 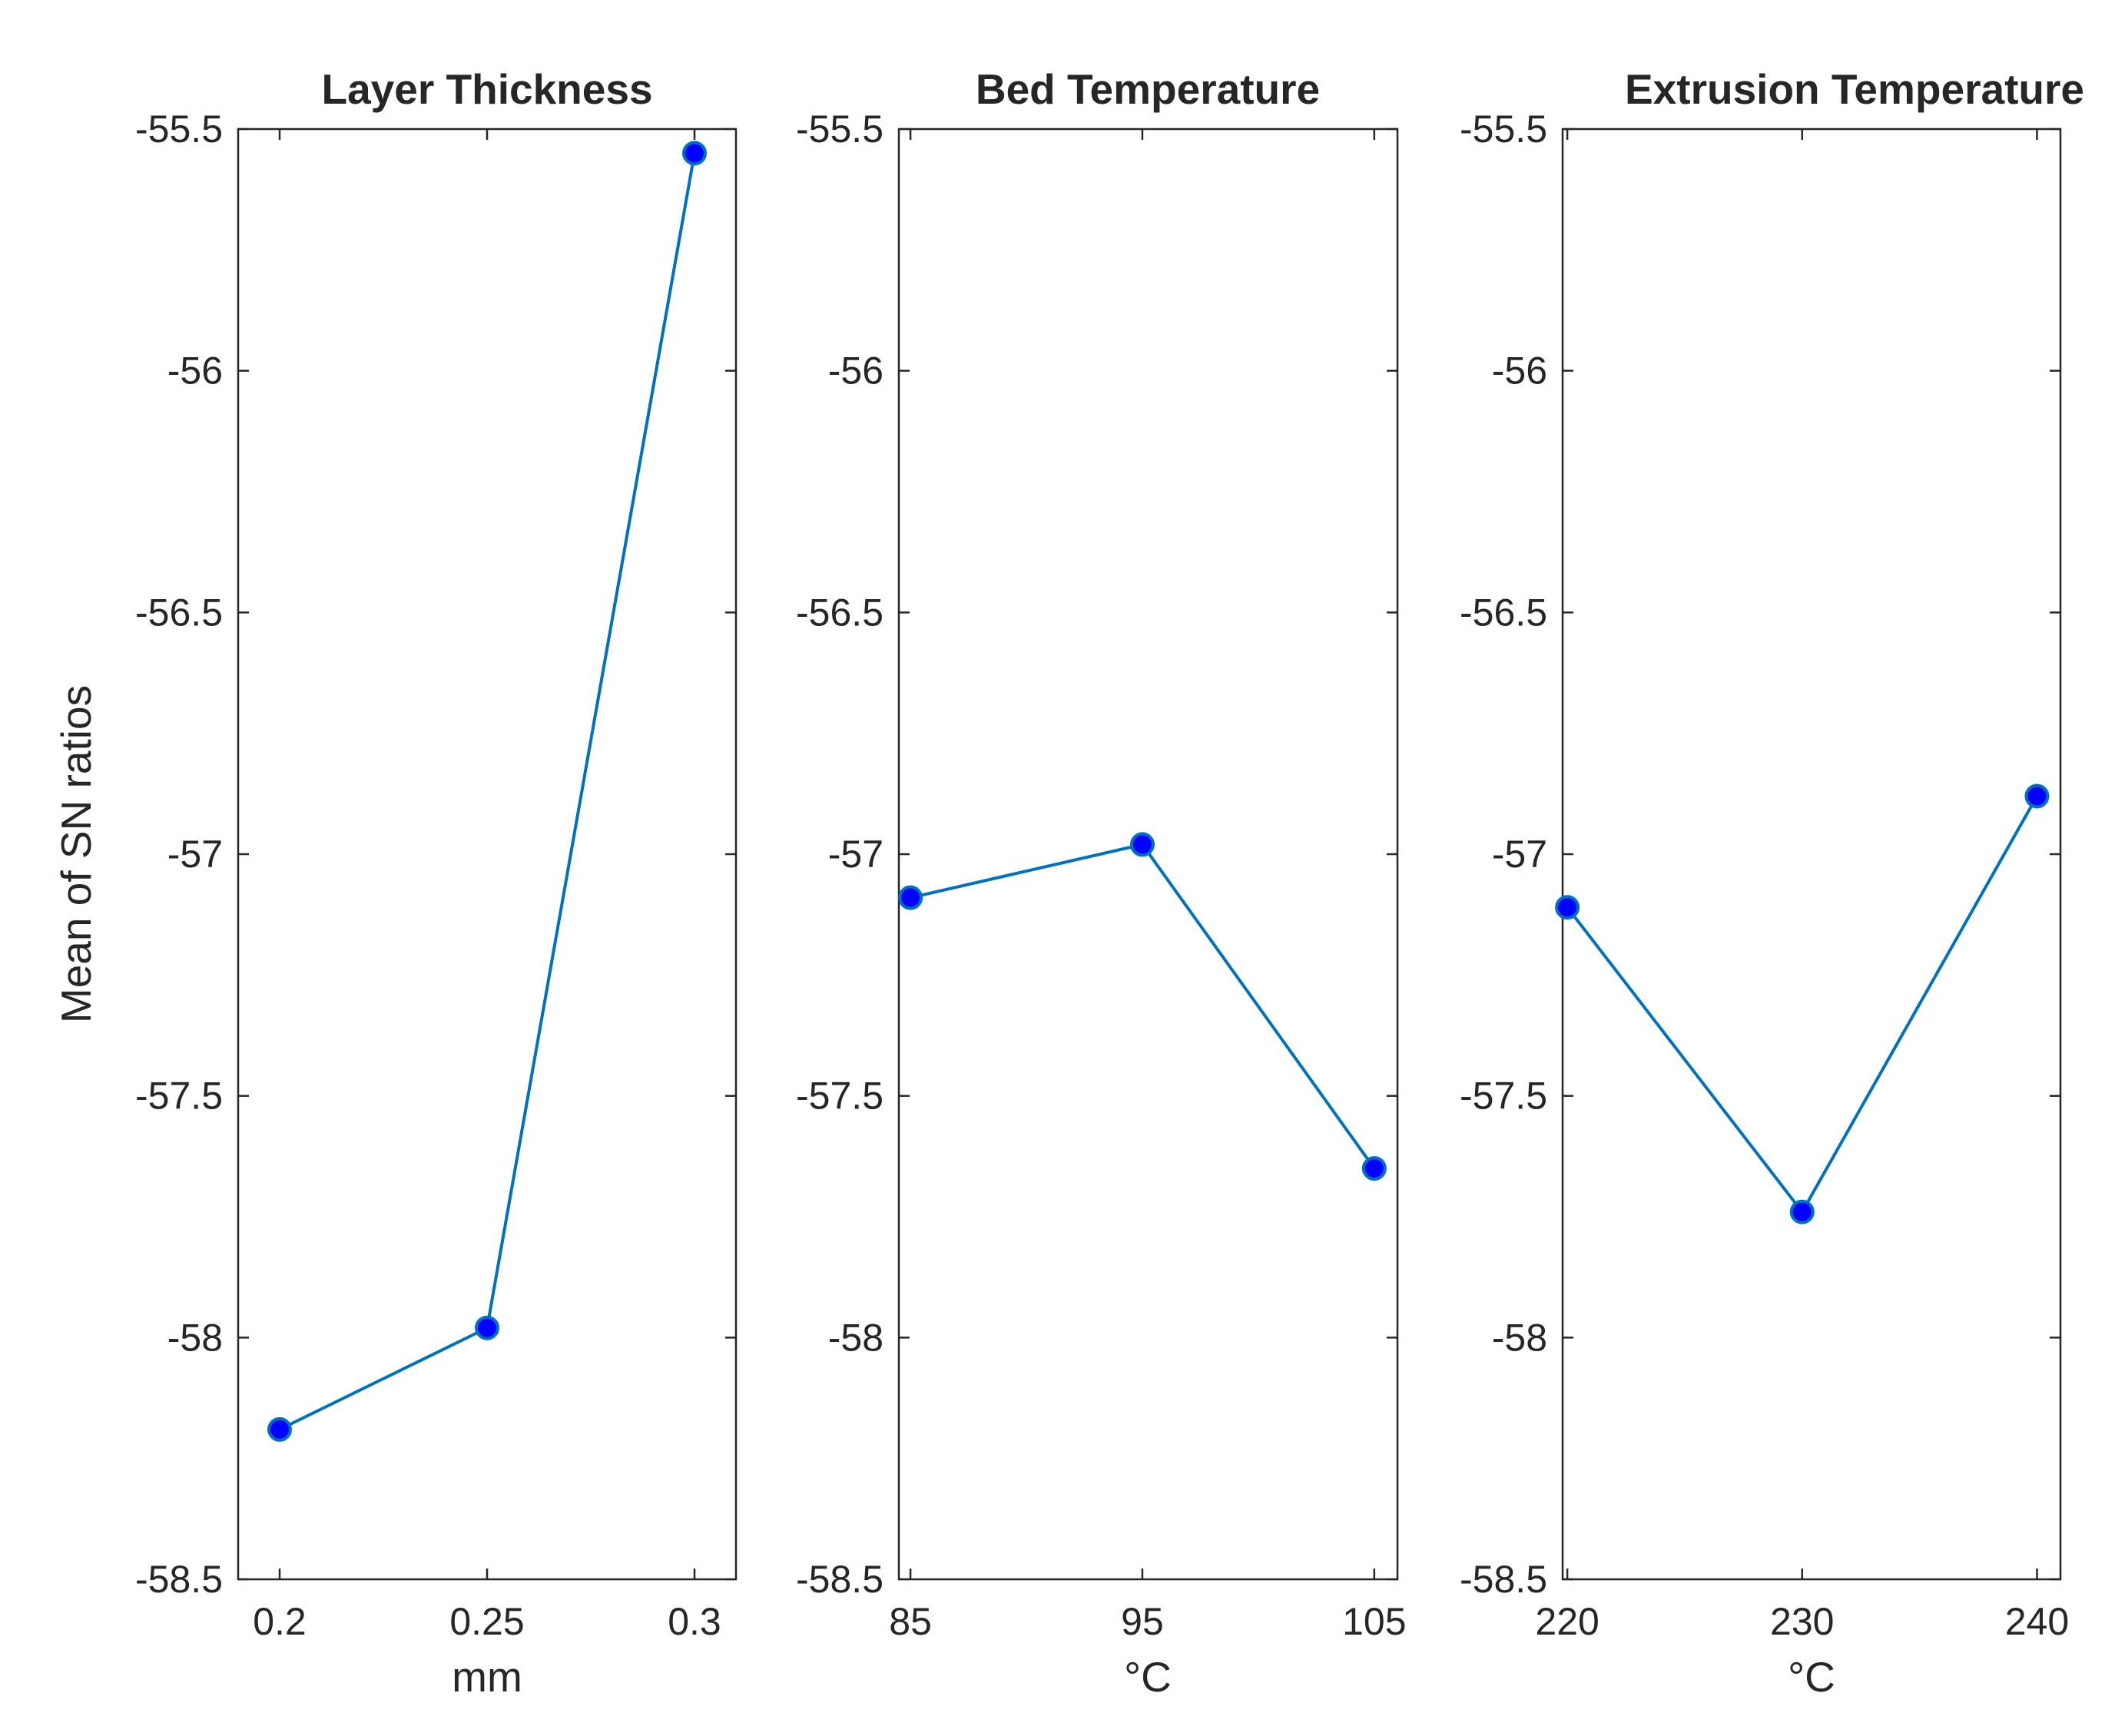 I want to click on x-tick-label: 230, so click(x=1802, y=1621).